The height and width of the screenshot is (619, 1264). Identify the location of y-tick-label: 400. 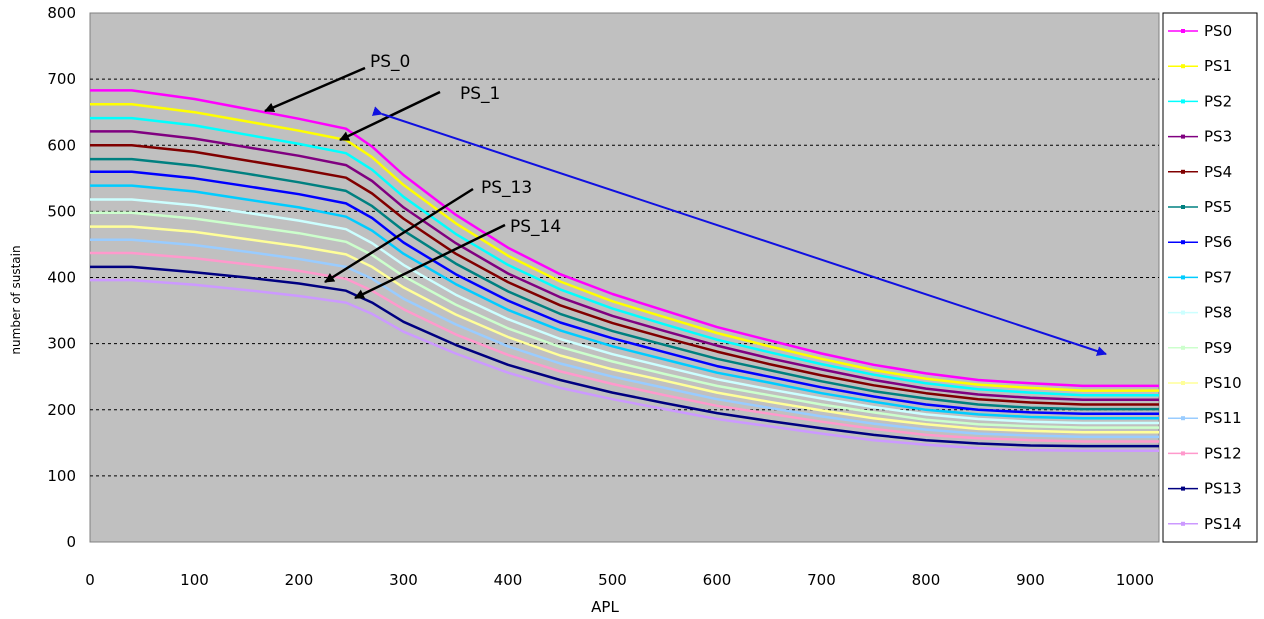
(61, 278).